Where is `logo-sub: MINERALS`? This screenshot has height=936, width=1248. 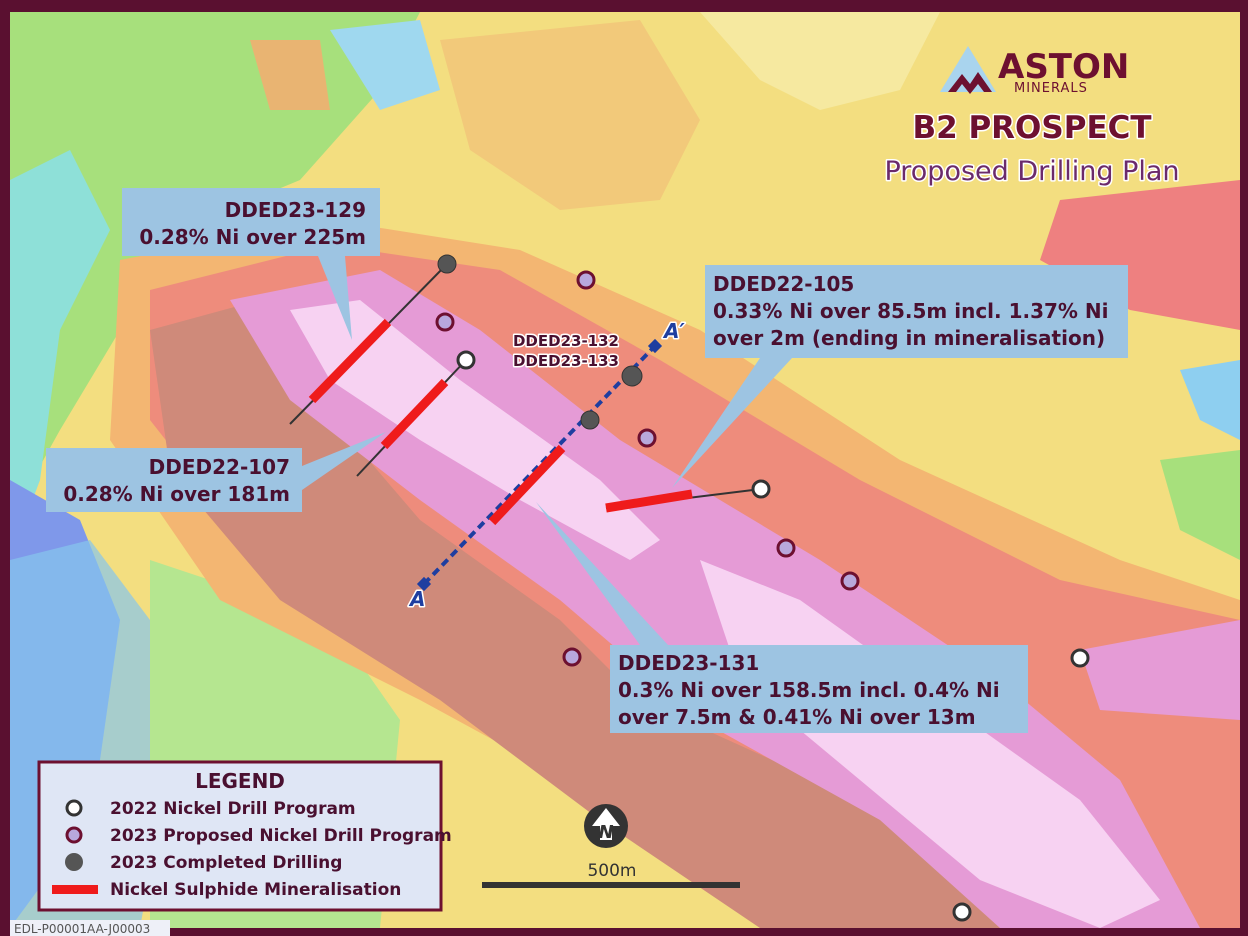
logo-sub: MINERALS is located at coordinates (1051, 88).